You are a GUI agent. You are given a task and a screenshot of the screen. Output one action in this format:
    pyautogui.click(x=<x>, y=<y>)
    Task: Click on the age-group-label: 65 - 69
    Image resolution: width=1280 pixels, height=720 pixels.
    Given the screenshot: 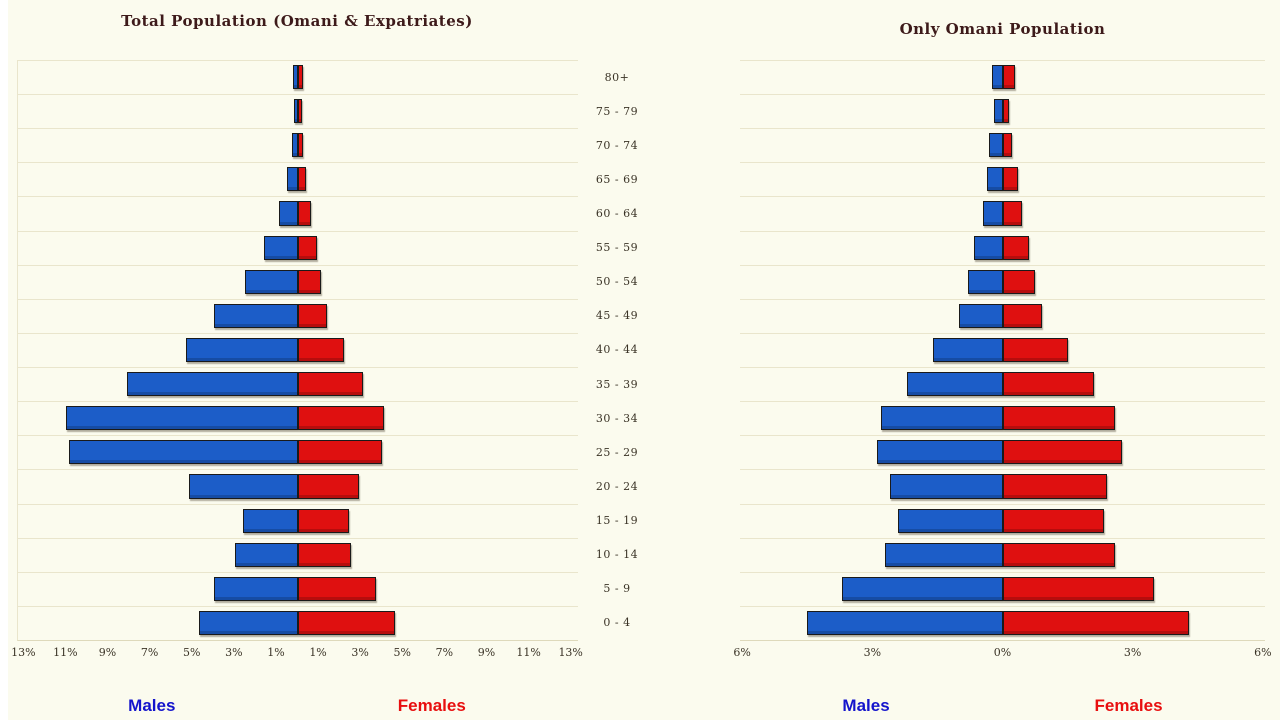 What is the action you would take?
    pyautogui.click(x=617, y=179)
    